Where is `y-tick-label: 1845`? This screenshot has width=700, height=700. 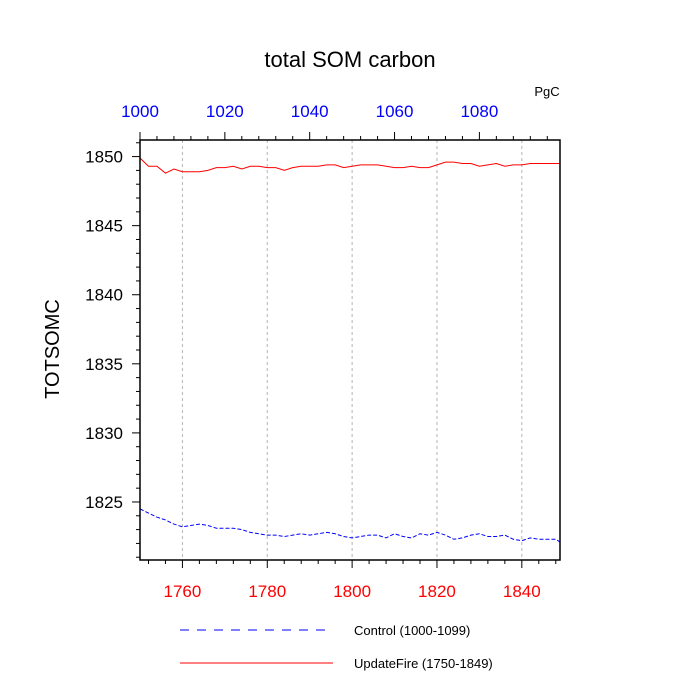
y-tick-label: 1845 is located at coordinates (104, 226).